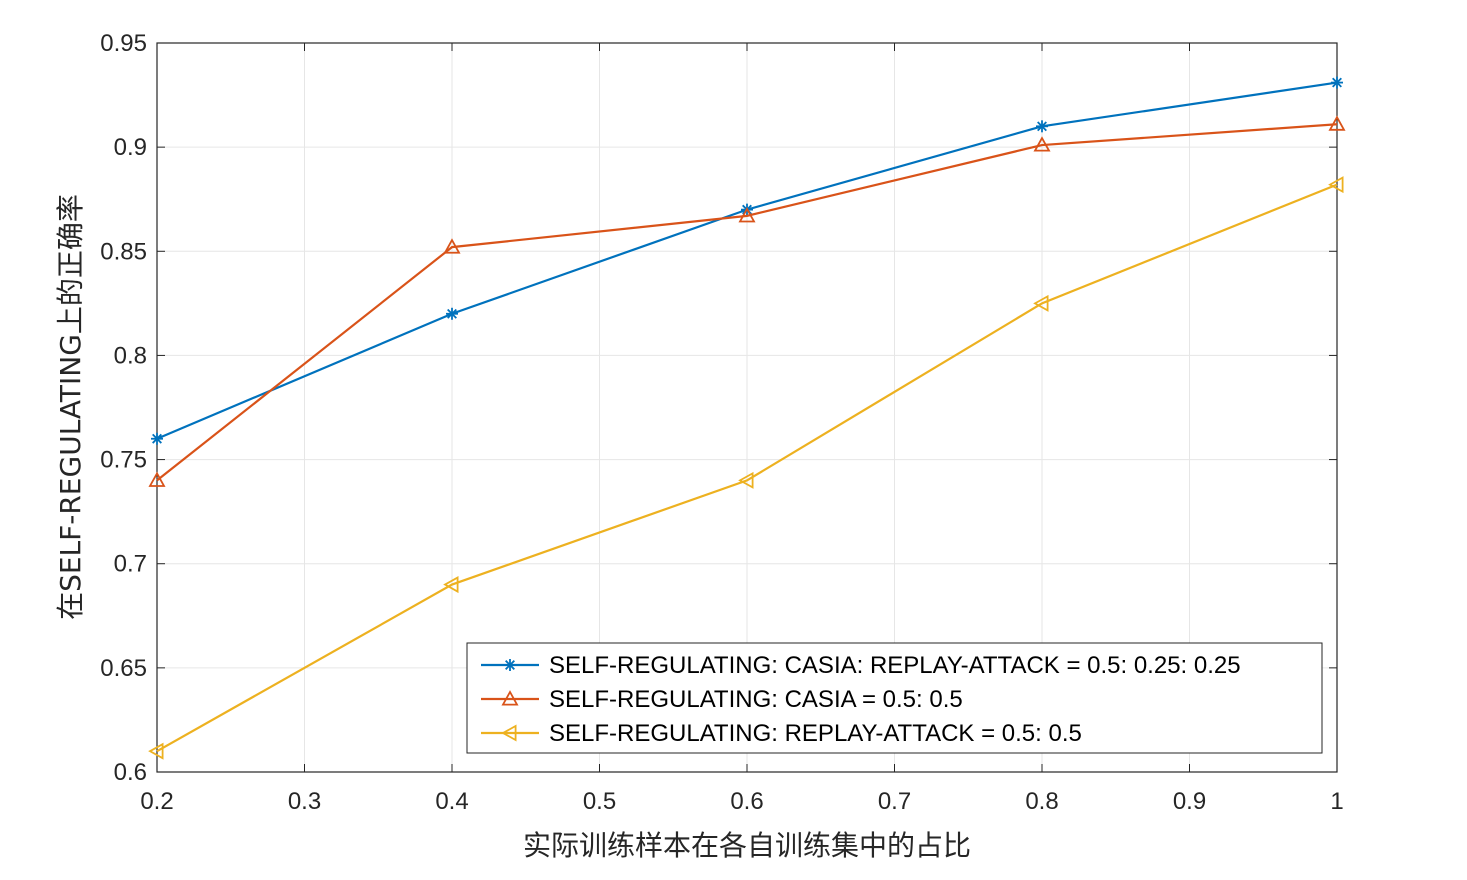  Describe the element at coordinates (451, 801) in the screenshot. I see `x-tick-label: 0.4` at that location.